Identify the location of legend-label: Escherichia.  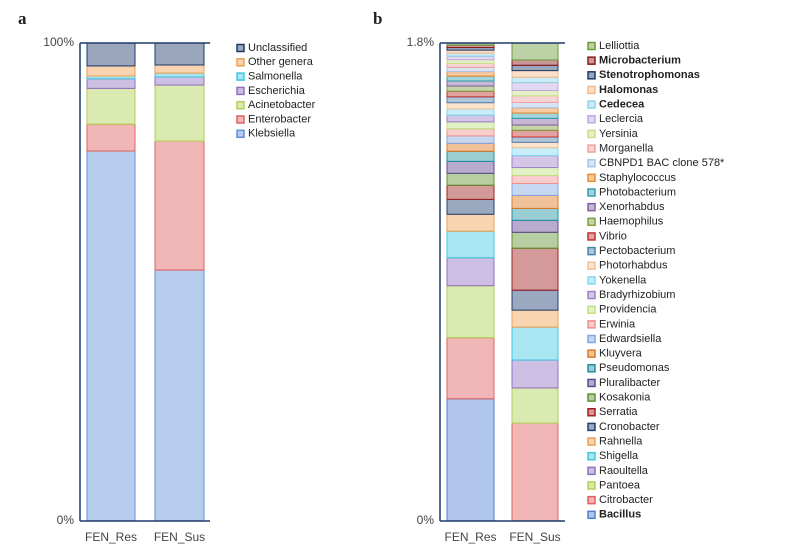
(277, 91).